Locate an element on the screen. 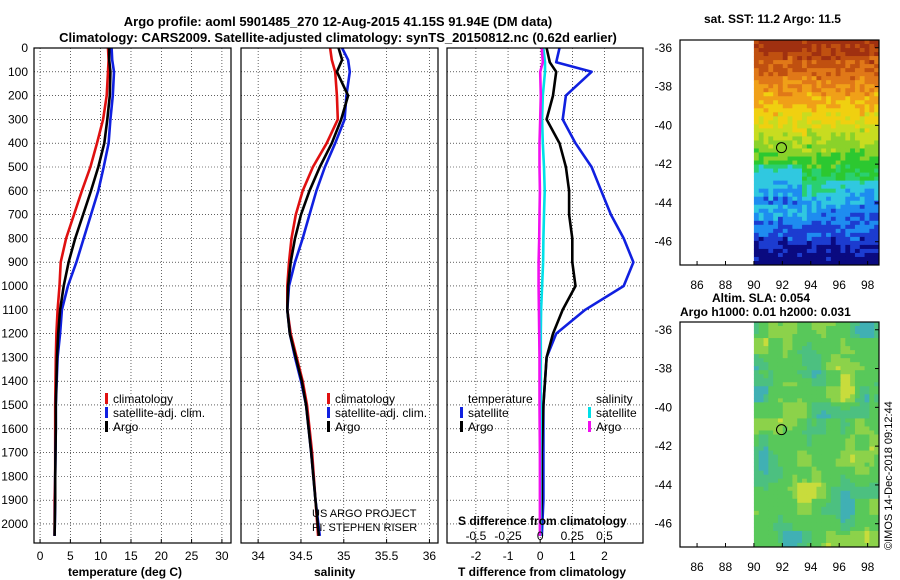 This screenshot has width=900, height=580. legend-climatology-label: climatology is located at coordinates (365, 399).